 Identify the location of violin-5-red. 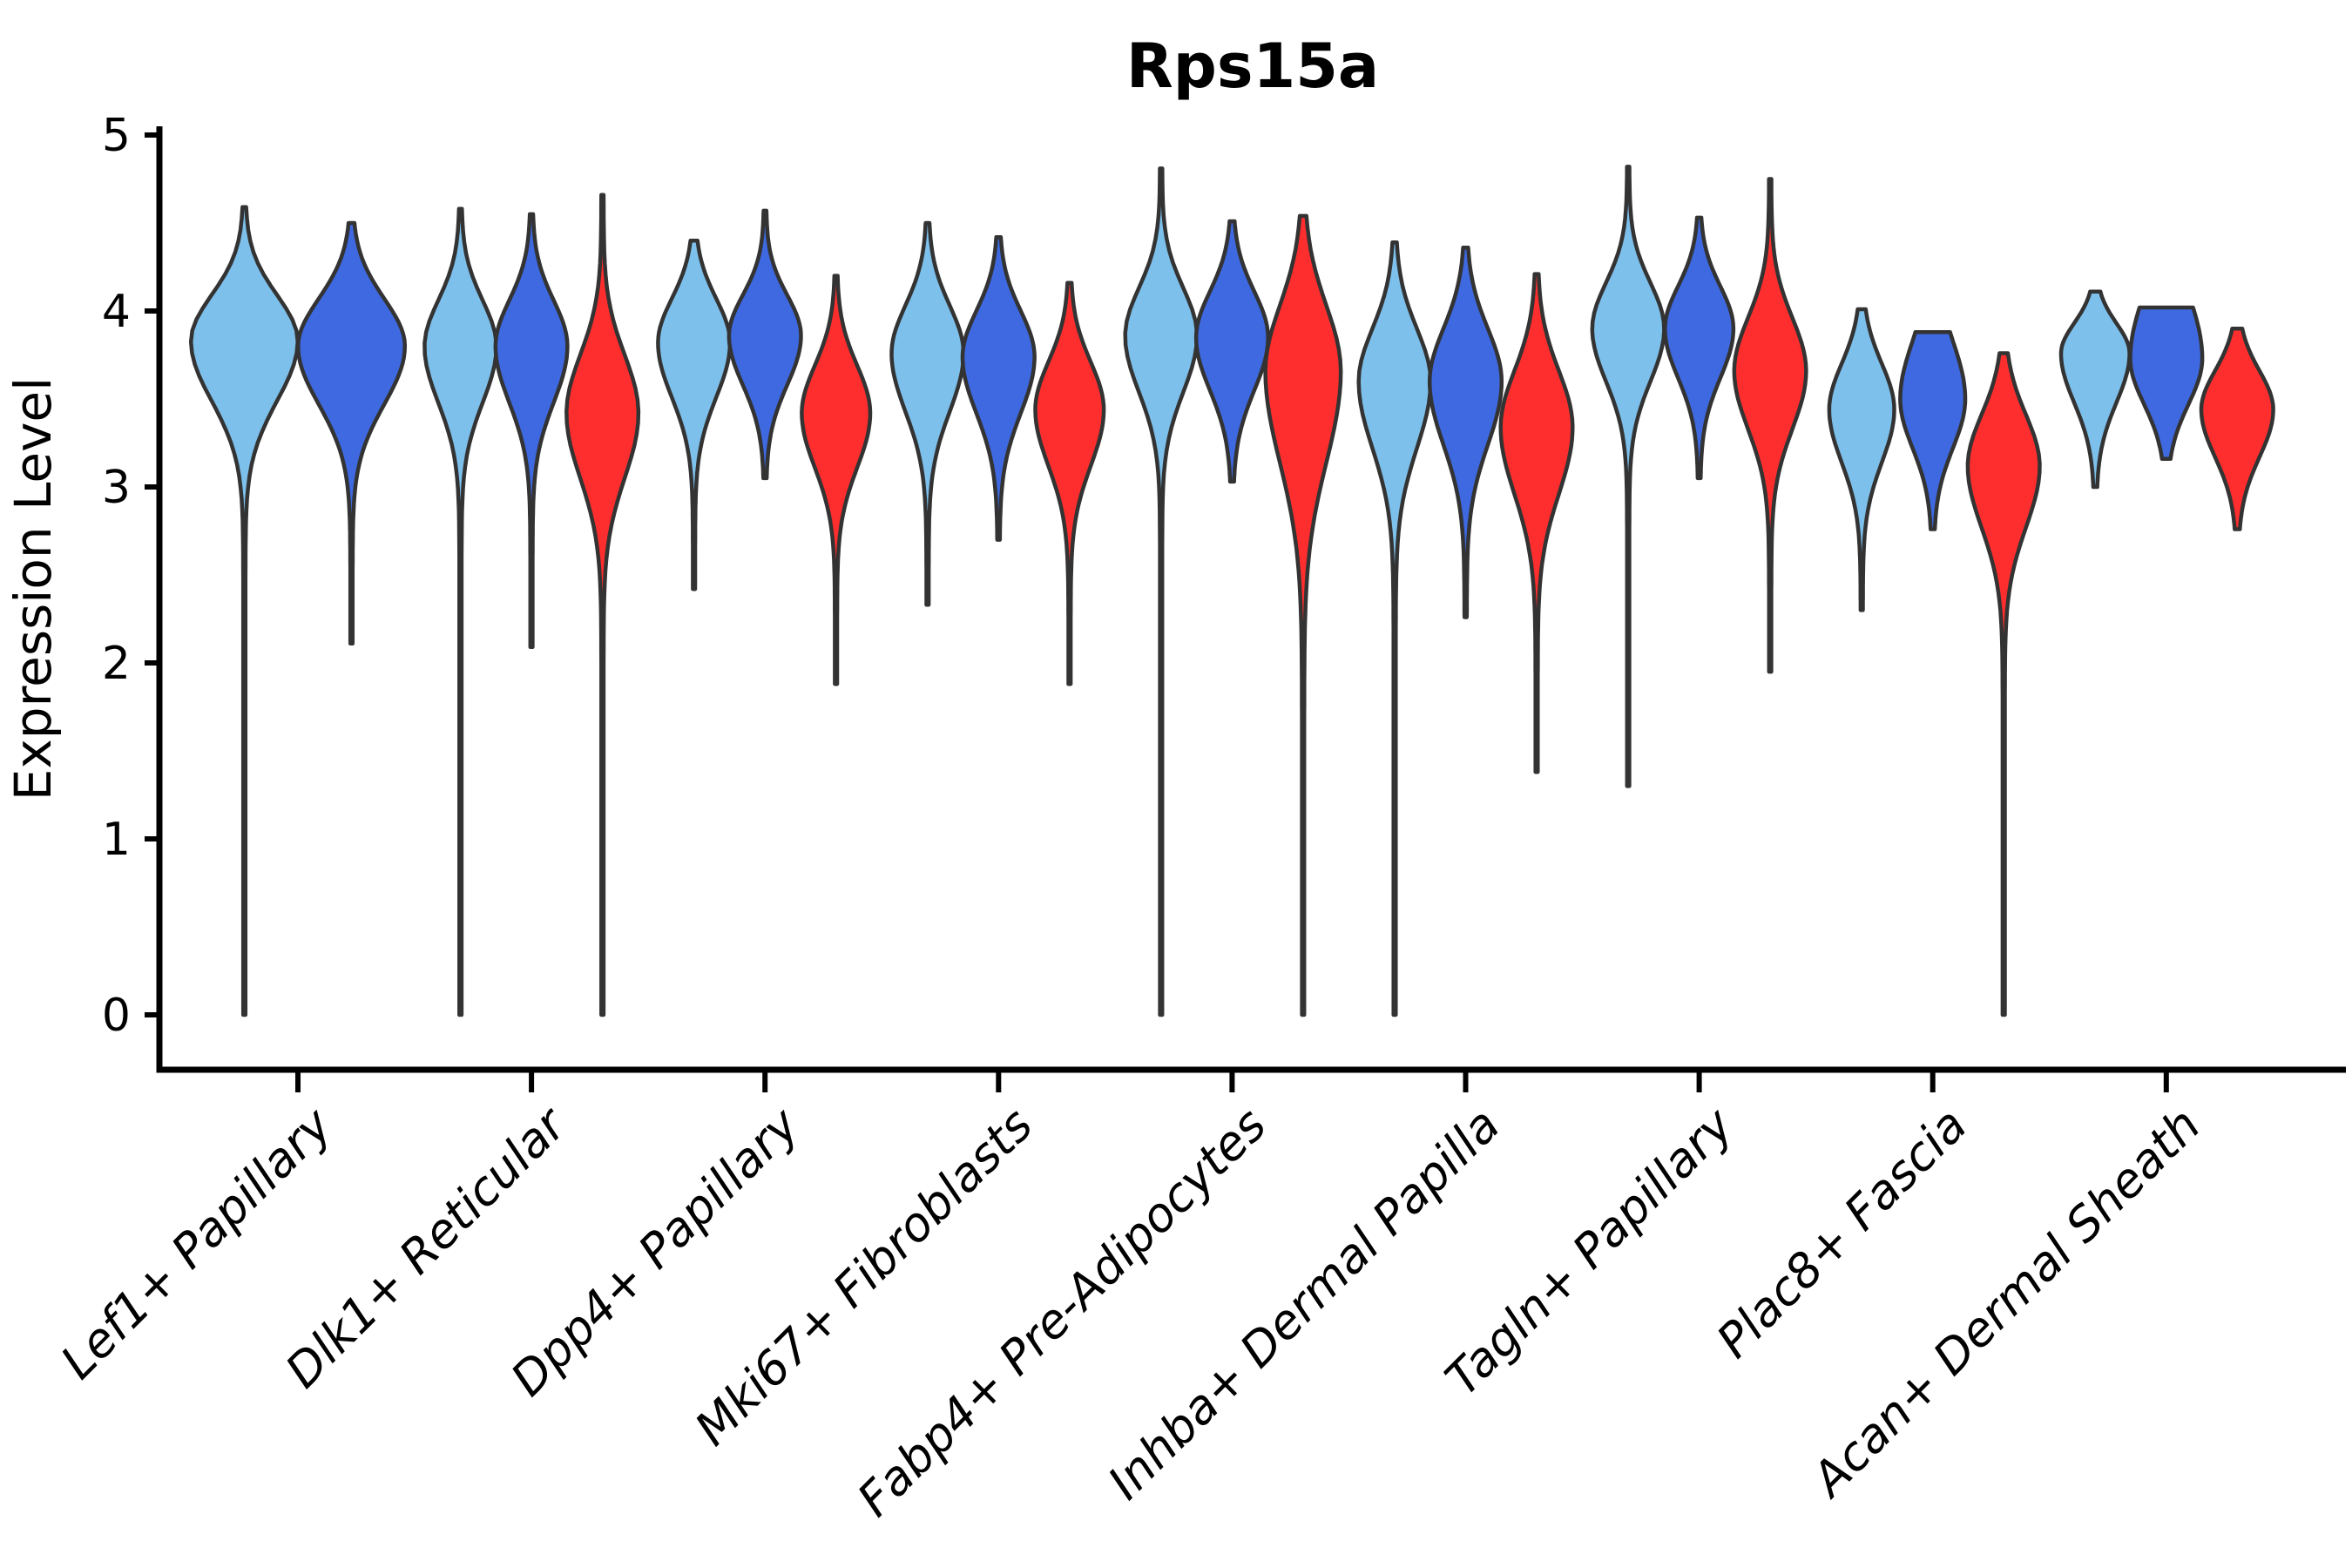
(1536, 523).